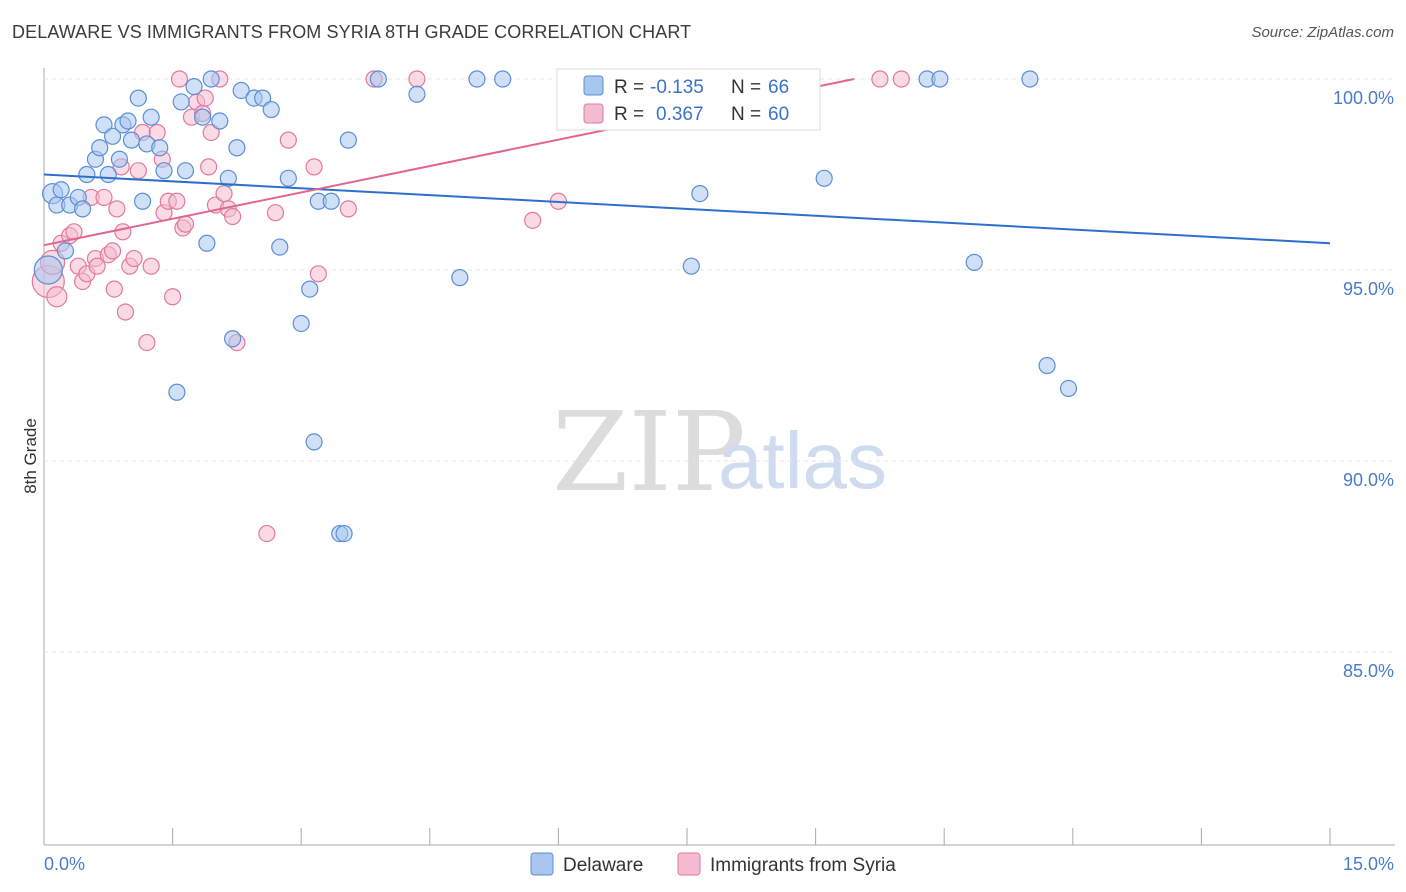  Describe the element at coordinates (1363, 98) in the screenshot. I see `y-tick-label-0: 100.0%` at that location.